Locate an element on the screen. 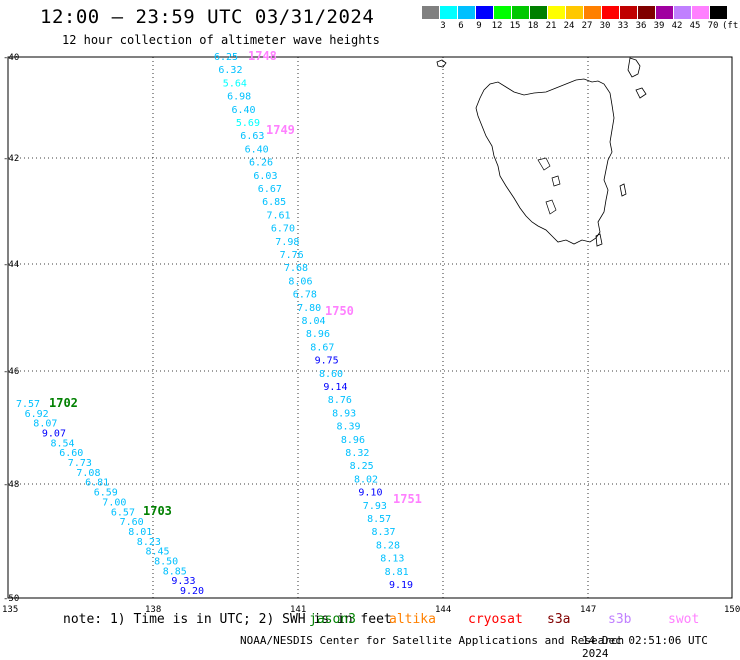 The image size is (740, 660). wave-height-value: 8.13 is located at coordinates (392, 559).